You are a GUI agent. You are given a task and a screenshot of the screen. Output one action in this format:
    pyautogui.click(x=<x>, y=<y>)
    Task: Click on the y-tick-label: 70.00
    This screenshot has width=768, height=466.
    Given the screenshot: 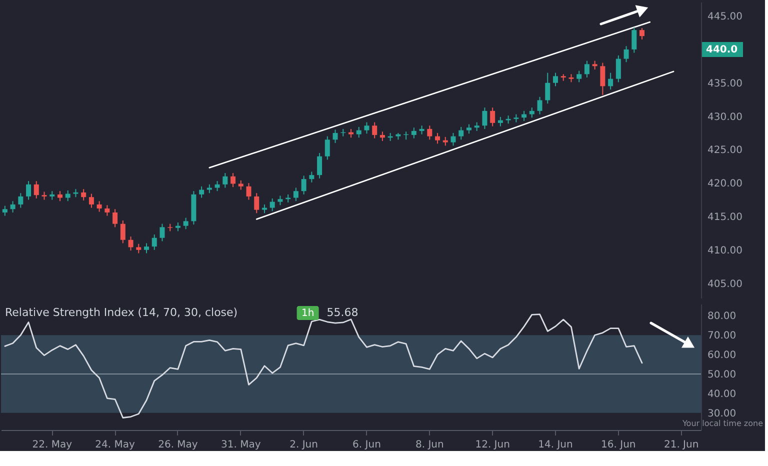 What is the action you would take?
    pyautogui.click(x=722, y=336)
    